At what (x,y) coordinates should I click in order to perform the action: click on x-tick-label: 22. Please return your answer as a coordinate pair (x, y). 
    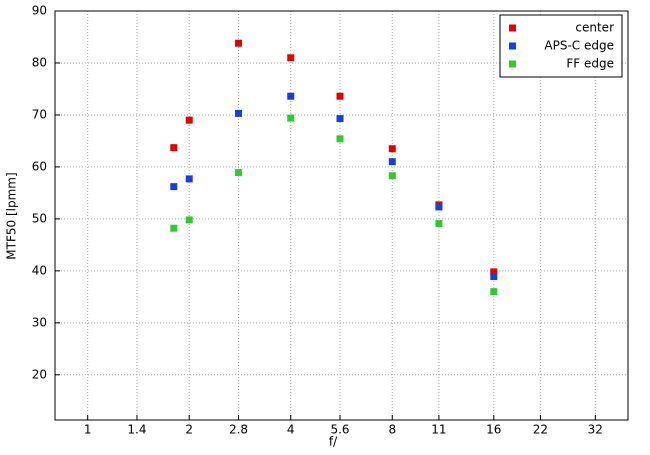
    Looking at the image, I should click on (540, 430).